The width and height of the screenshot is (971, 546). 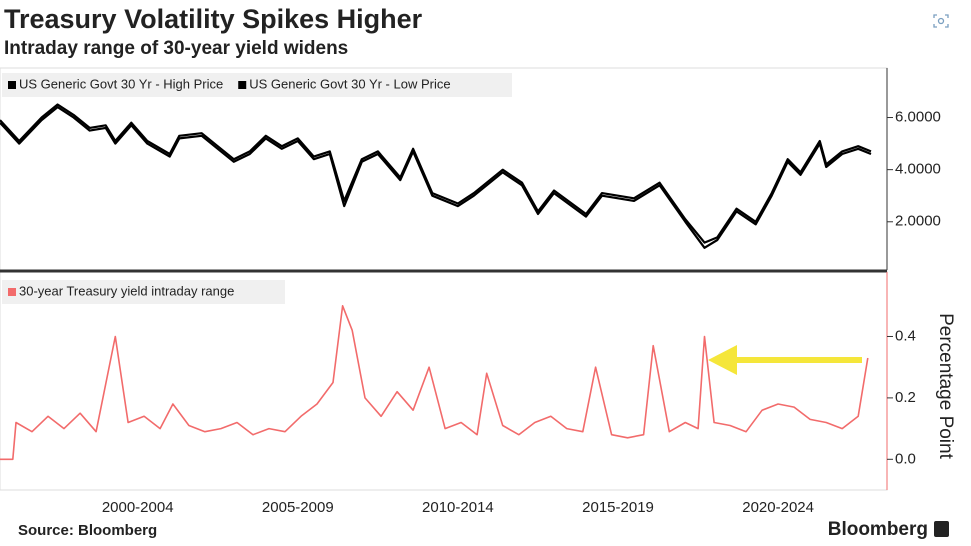 What do you see at coordinates (298, 507) in the screenshot?
I see `x-tick-label: 2005-2009` at bounding box center [298, 507].